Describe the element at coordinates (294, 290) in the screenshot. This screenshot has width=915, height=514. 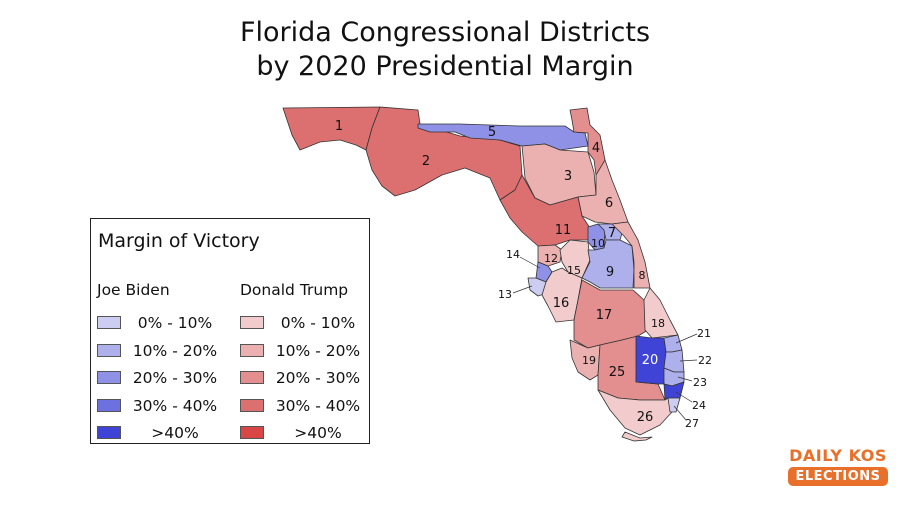
I see `legend-trump-heading: Donald Trump` at that location.